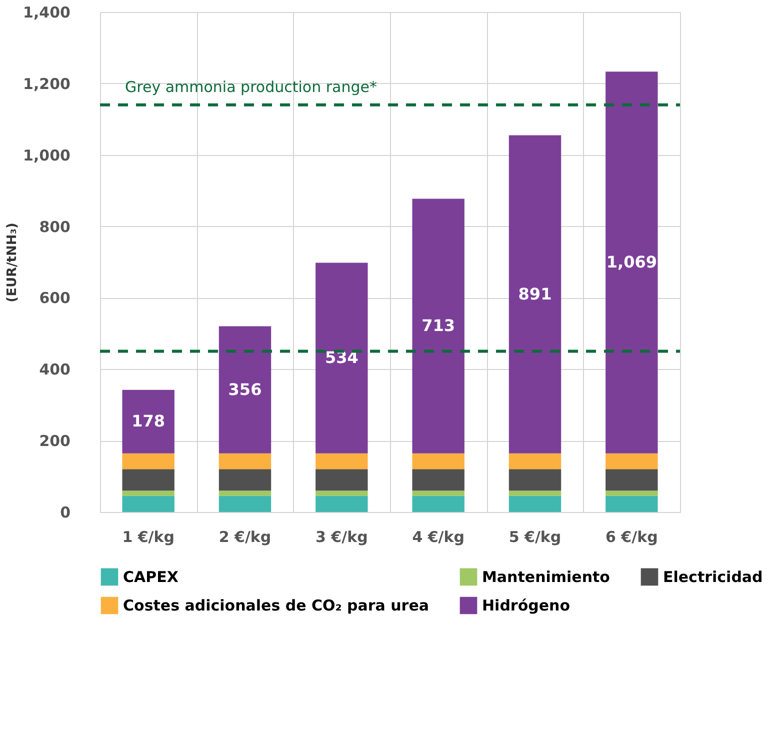 This screenshot has height=747, width=774. What do you see at coordinates (65, 513) in the screenshot?
I see `y-tick-label: 0` at bounding box center [65, 513].